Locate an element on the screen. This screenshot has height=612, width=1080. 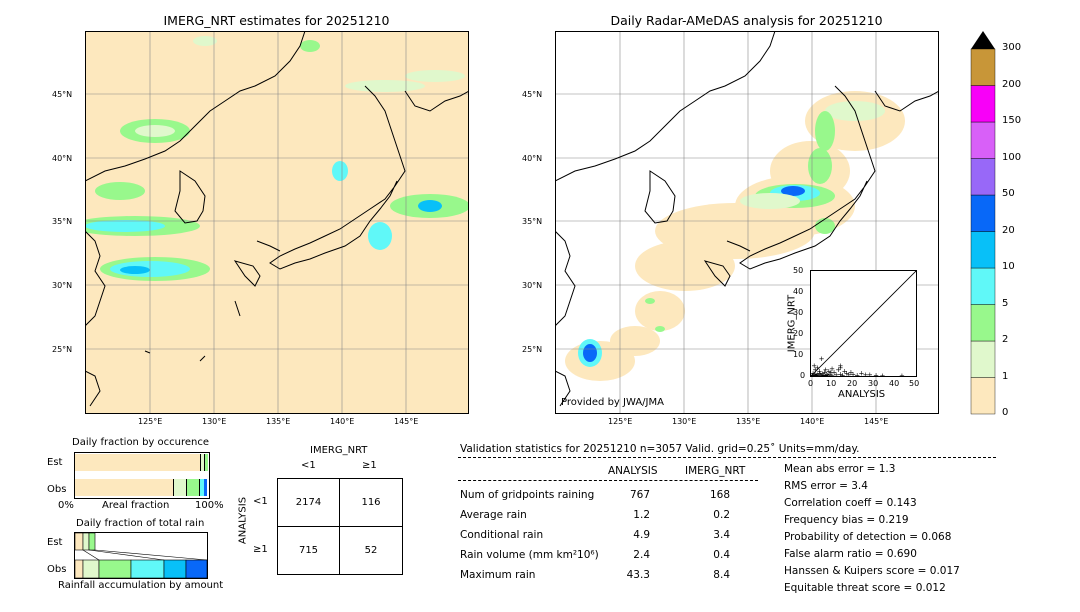
colorbar-extend-arrow is located at coordinates (983, 40).